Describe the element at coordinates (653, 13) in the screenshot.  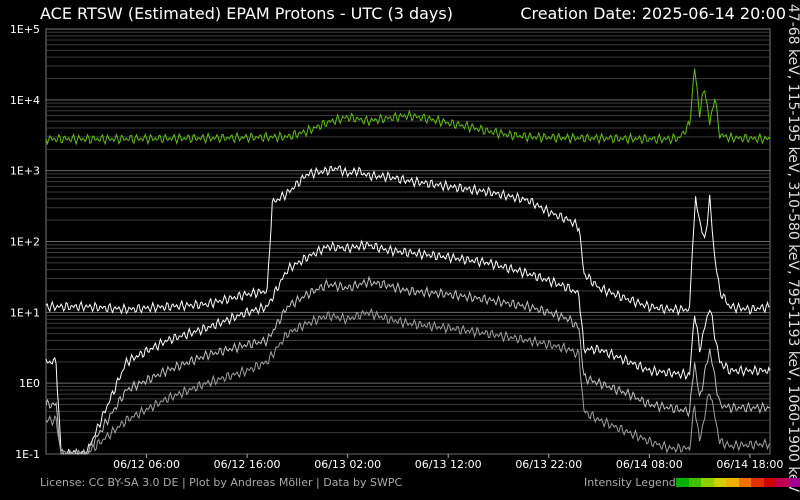
I see `creation-date: Creation Date: 2025-06-14 20:00` at that location.